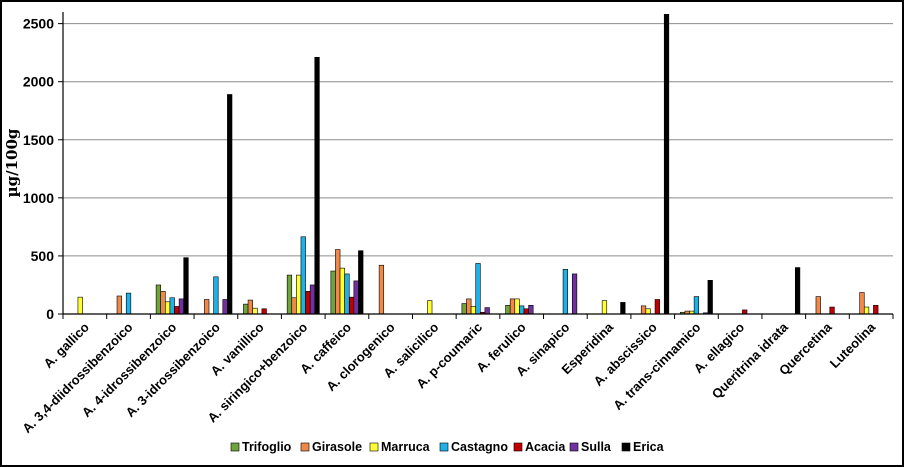 The image size is (904, 467). I want to click on y-tick-label: 0, so click(50, 314).